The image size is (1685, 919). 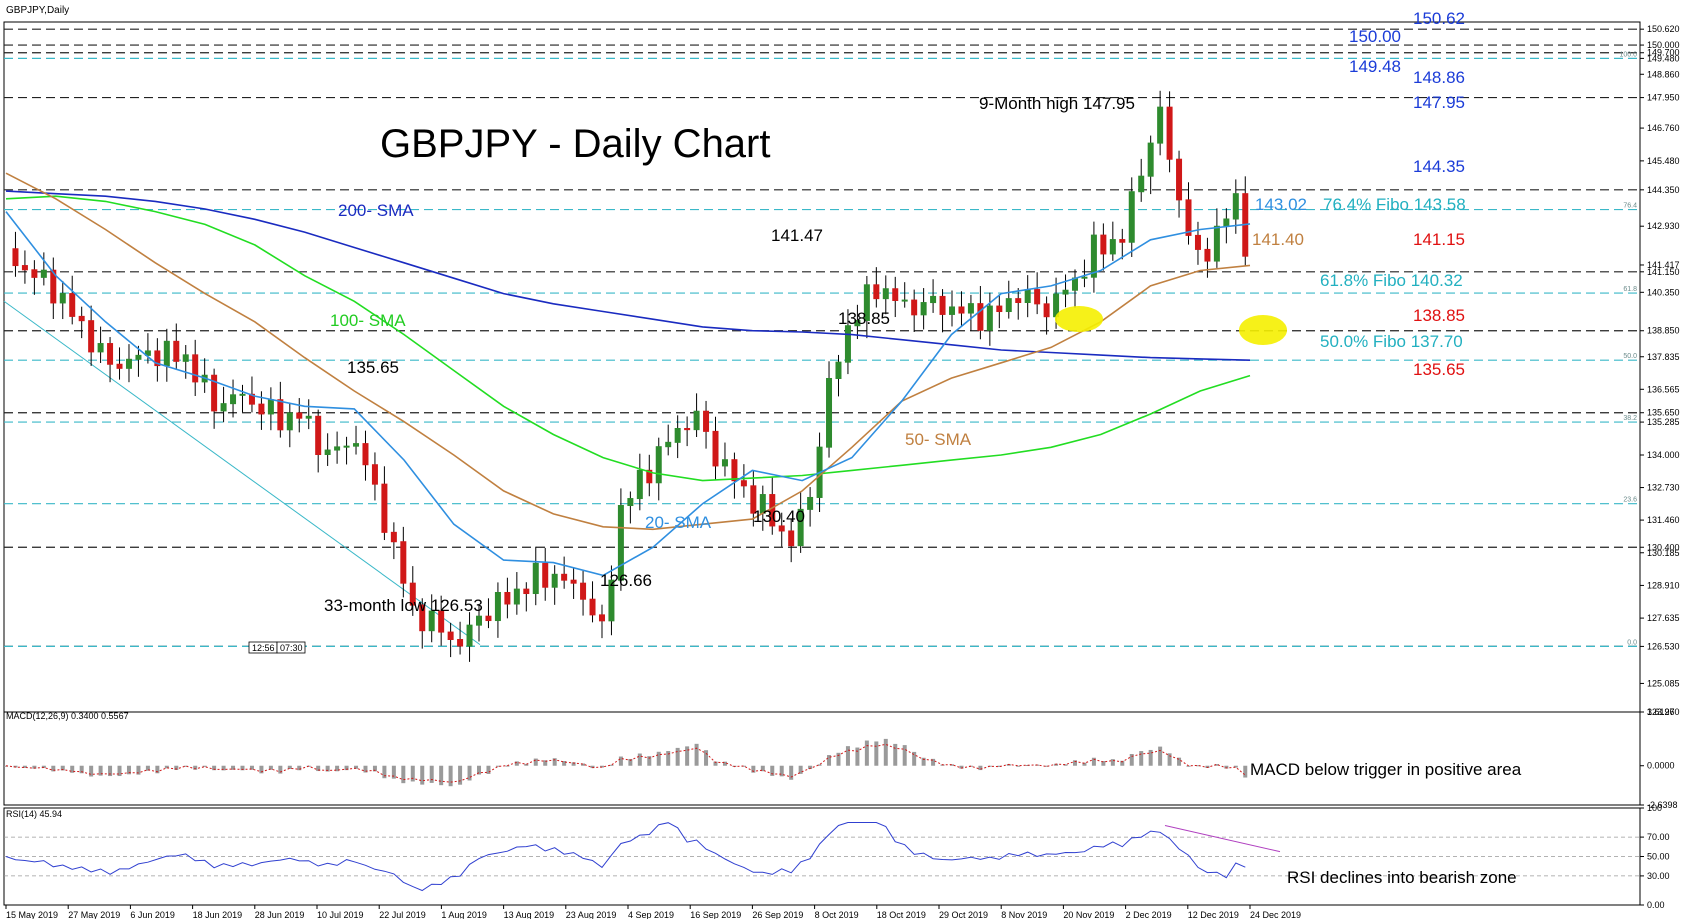 I want to click on x-tick-label: 22 Jul 2019, so click(x=402, y=914).